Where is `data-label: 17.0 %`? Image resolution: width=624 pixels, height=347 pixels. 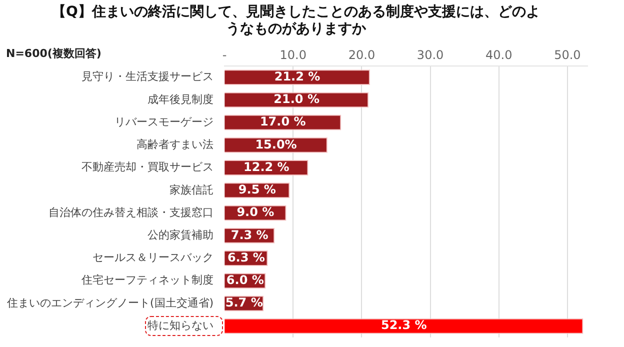
data-label: 17.0 % is located at coordinates (283, 121).